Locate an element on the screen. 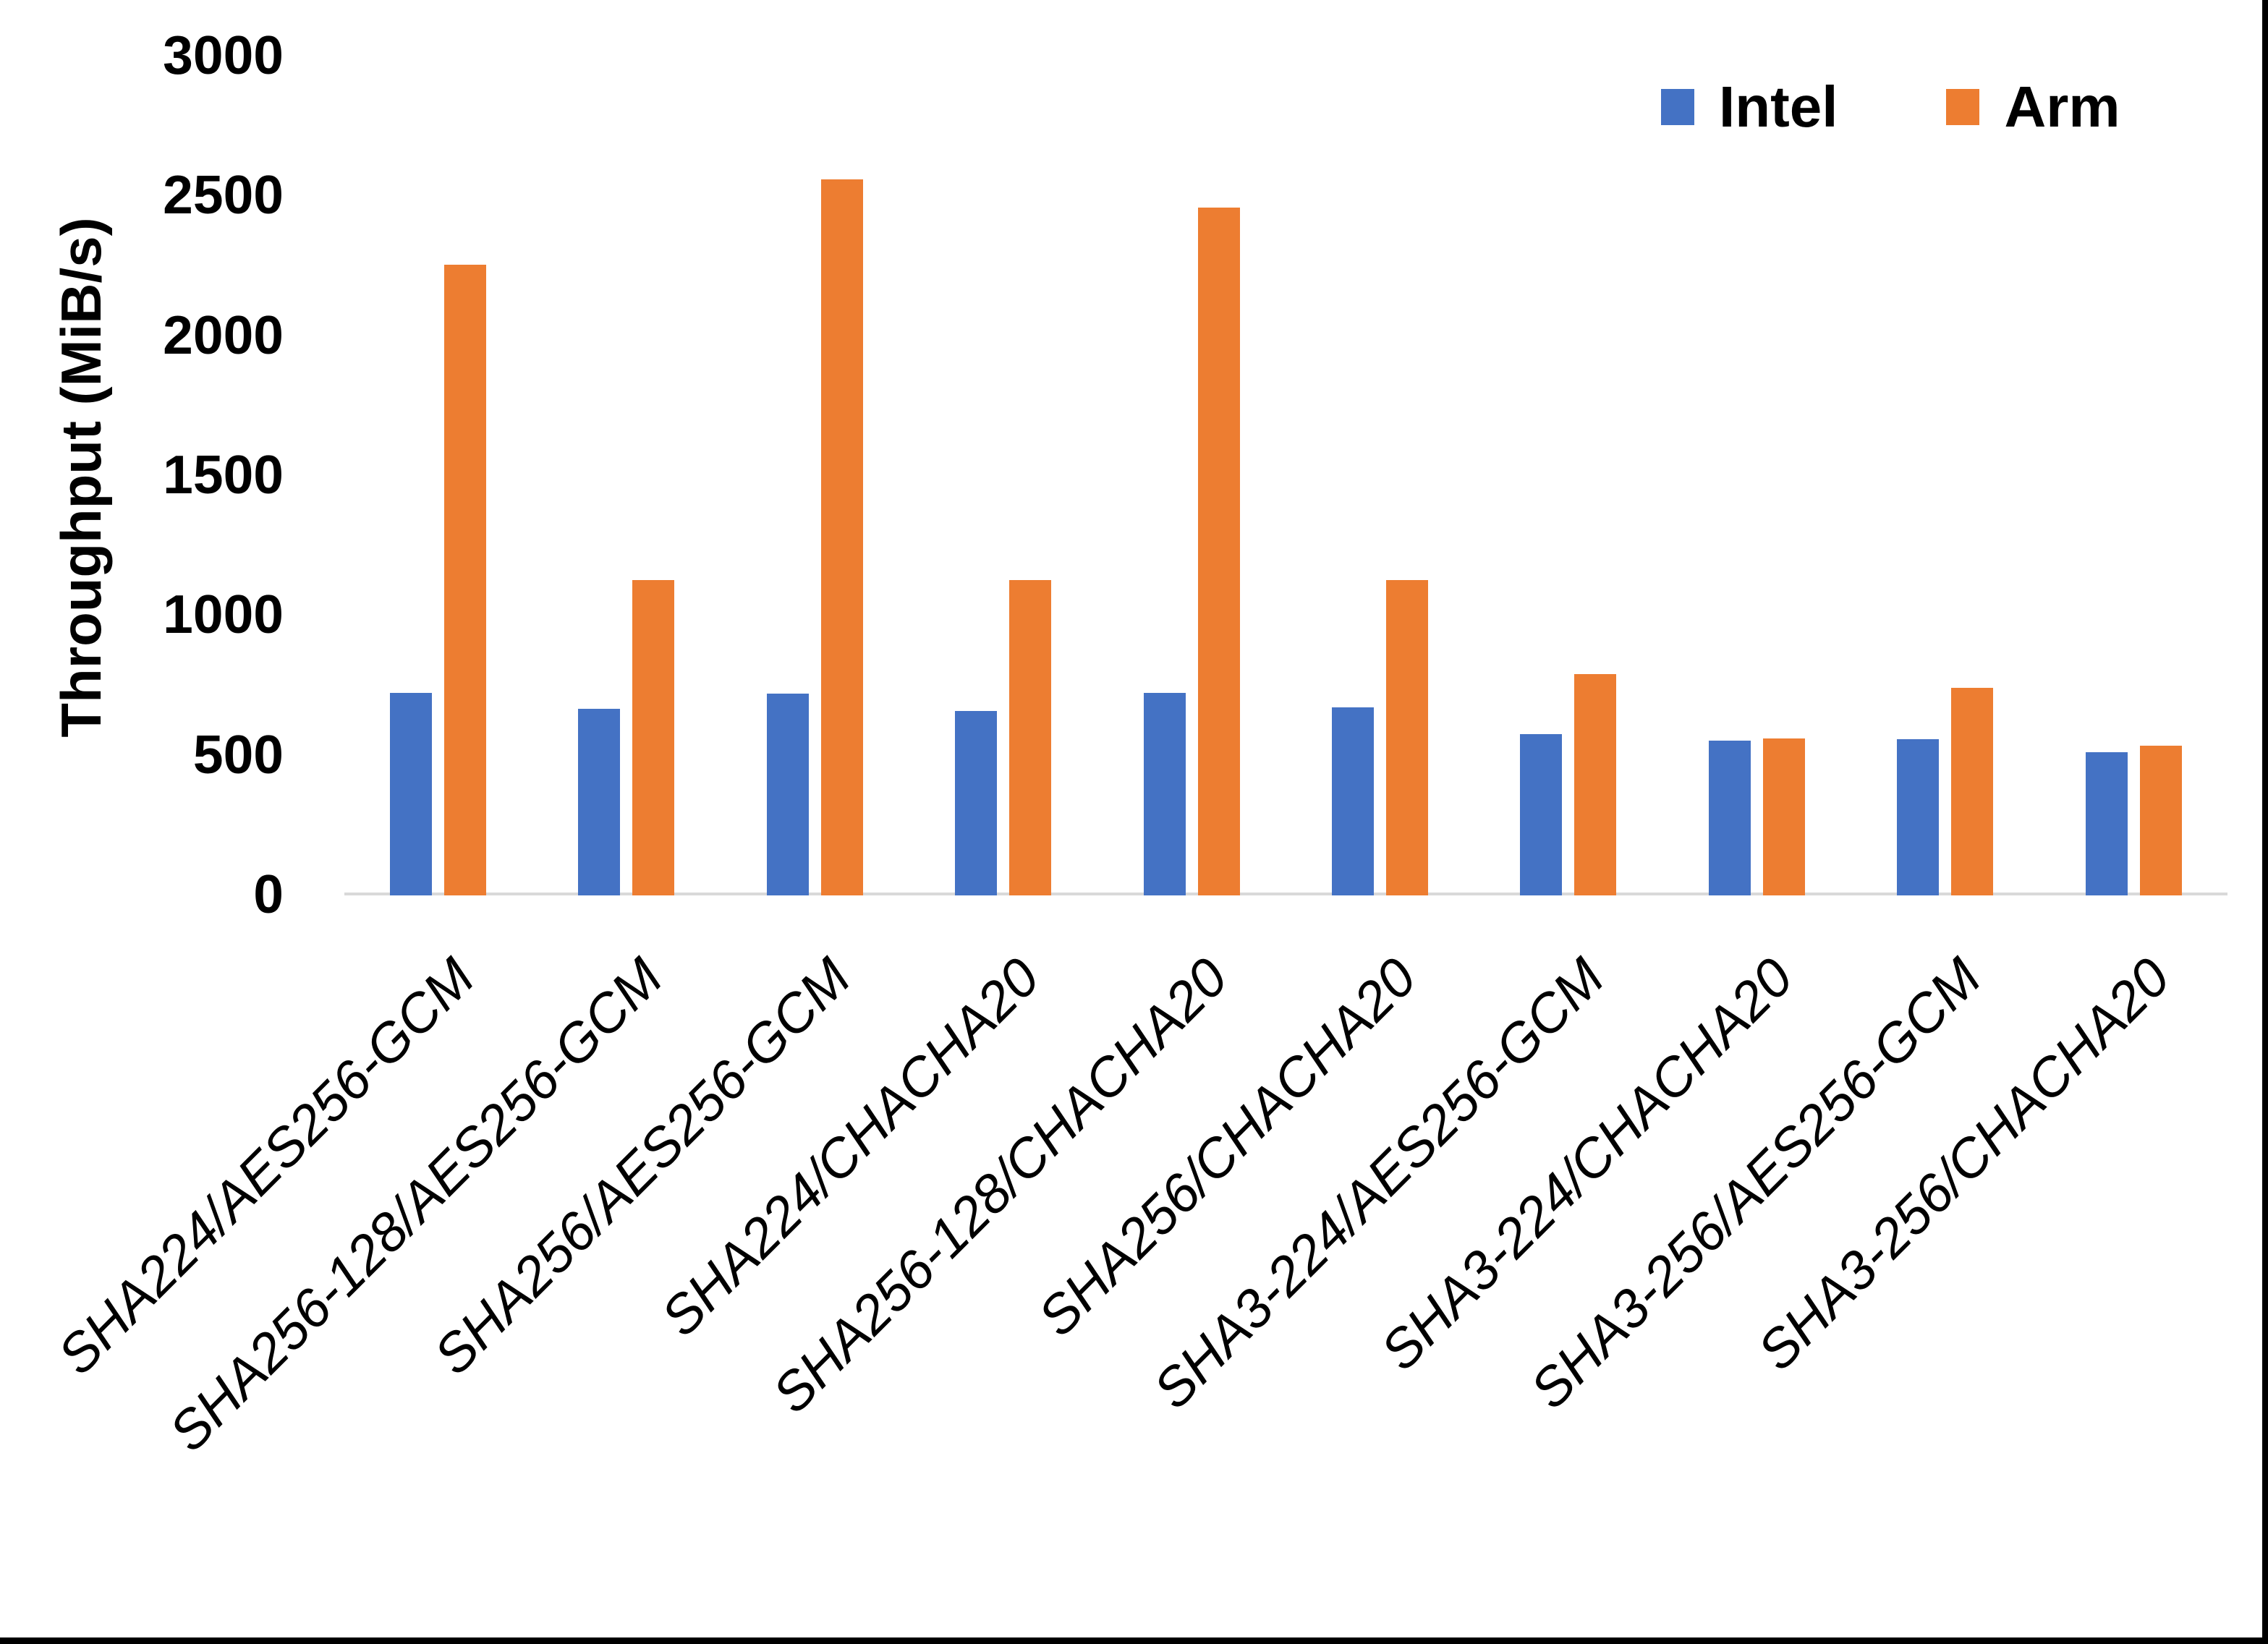  legend-label-intel: Intel is located at coordinates (1778, 106).